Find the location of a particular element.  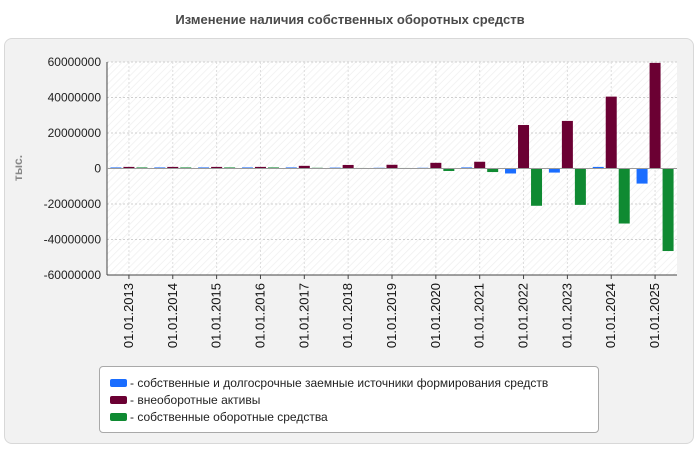

y-axis-title: тыс. is located at coordinates (18, 168).